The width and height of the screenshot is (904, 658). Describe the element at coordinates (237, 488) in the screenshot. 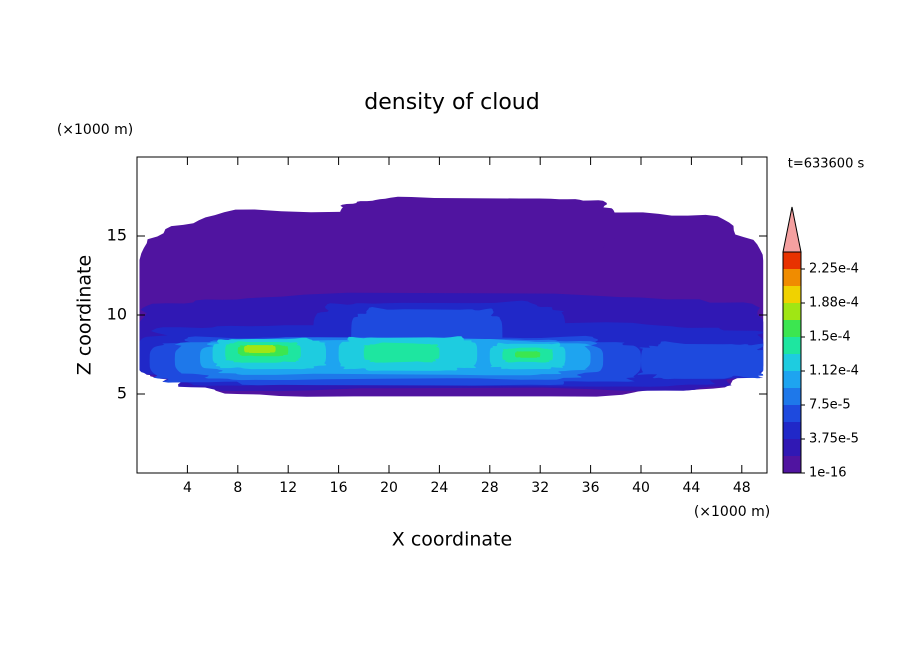

I see `x-tick-label: 8` at that location.